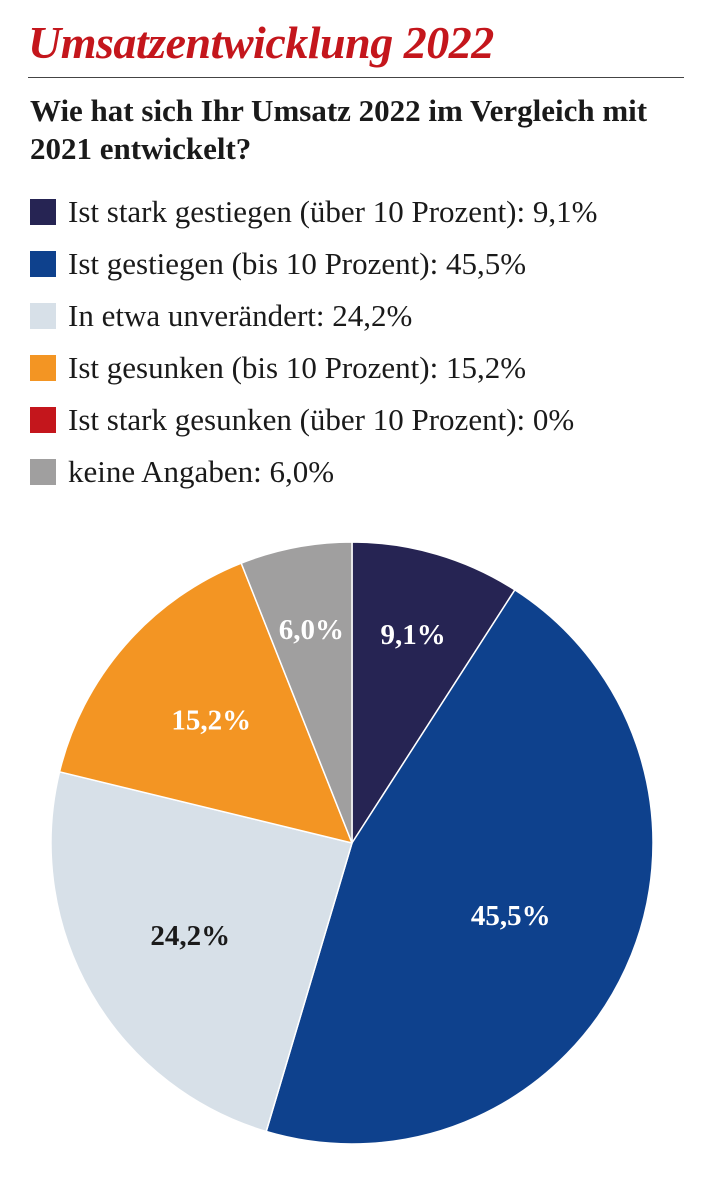 This screenshot has height=1179, width=702. What do you see at coordinates (205, 703) in the screenshot?
I see `pie-slice-ist-gesunken-bis-10-prozent` at bounding box center [205, 703].